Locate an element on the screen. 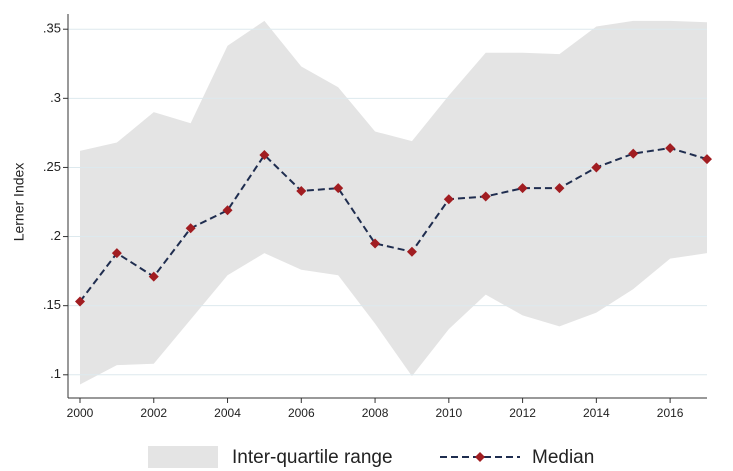  x-tick-label: 2000 is located at coordinates (80, 413).